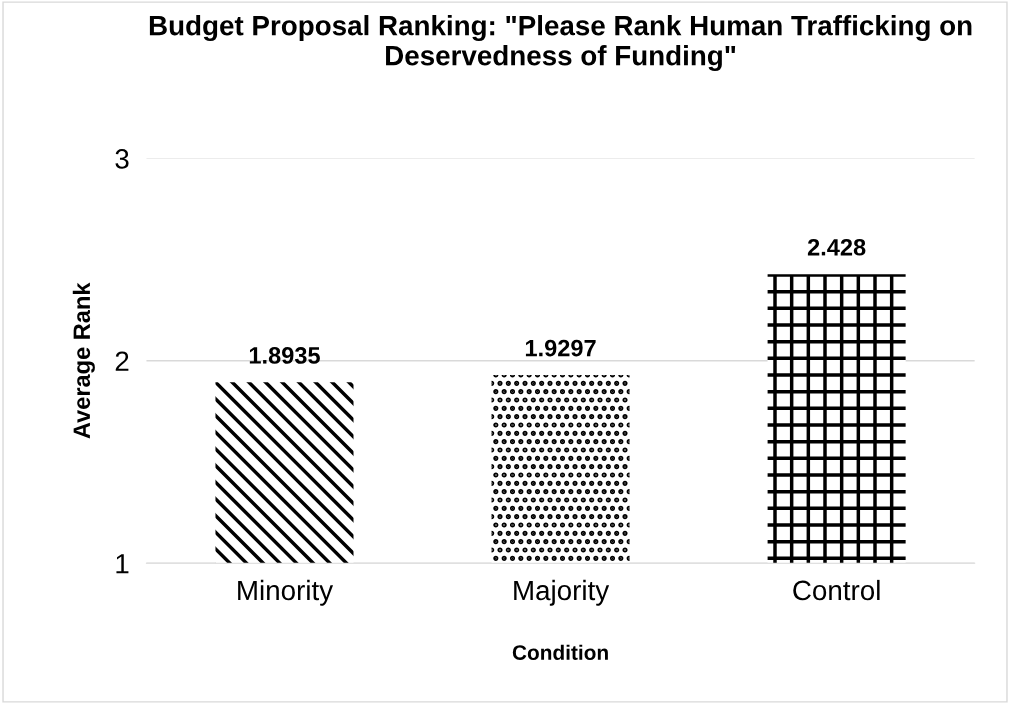 The height and width of the screenshot is (704, 1010). What do you see at coordinates (286, 592) in the screenshot?
I see `x-tick-label: Minority` at bounding box center [286, 592].